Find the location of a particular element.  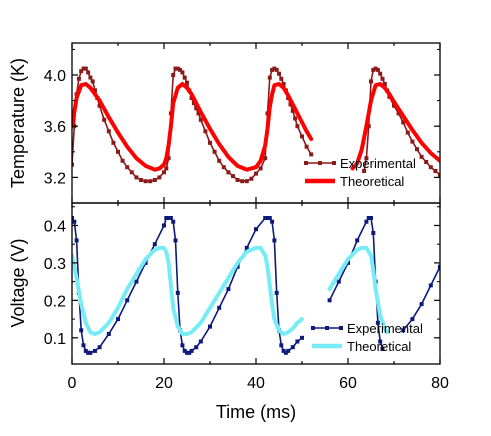

legend: Experimental Theoretical is located at coordinates (367, 337).